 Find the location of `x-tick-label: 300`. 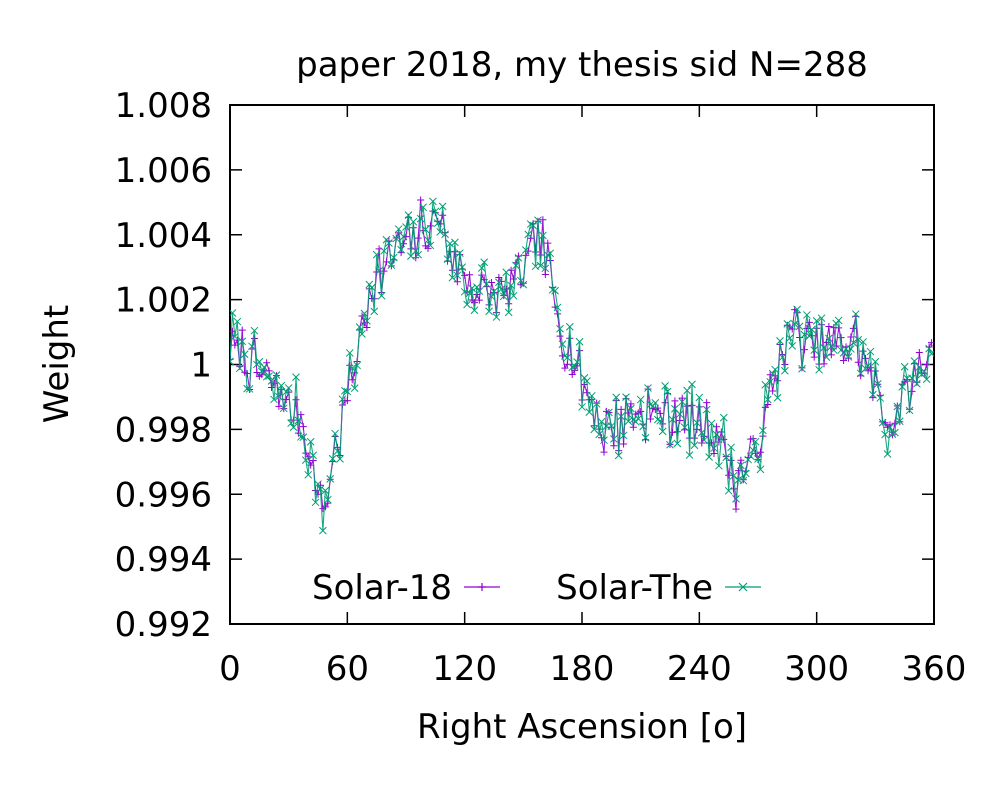

x-tick-label: 300 is located at coordinates (816, 669).